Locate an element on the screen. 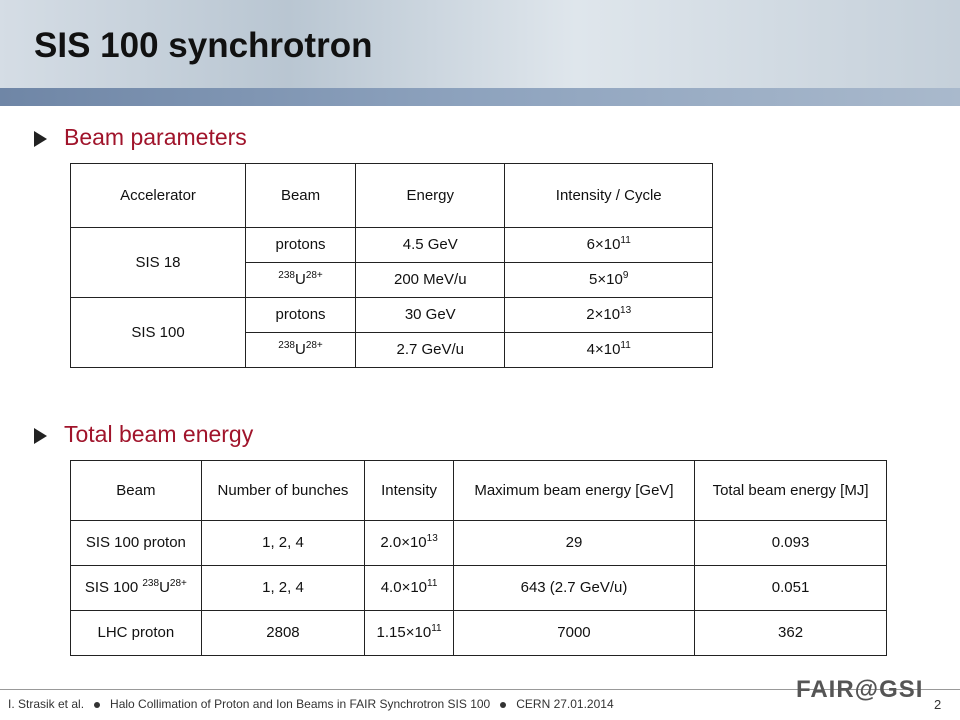 The image size is (960, 720). text-run: 4.0×10 is located at coordinates (404, 587).